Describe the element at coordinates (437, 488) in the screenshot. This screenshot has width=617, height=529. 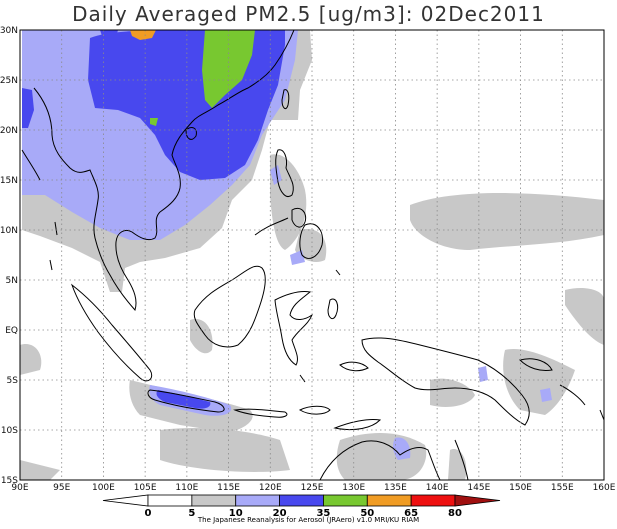
I see `lon-tick-label: 140E` at that location.